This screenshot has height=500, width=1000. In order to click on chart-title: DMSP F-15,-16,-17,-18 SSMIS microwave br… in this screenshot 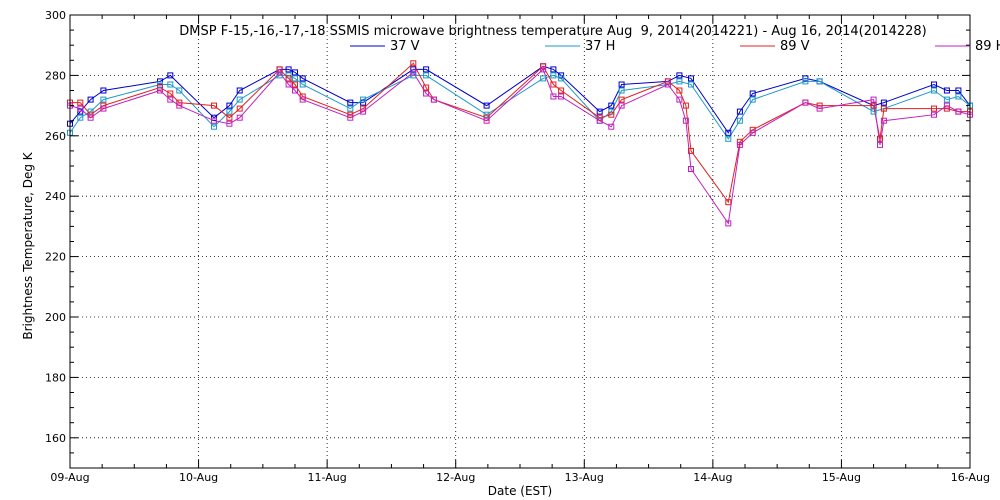, I will do `click(552, 31)`.